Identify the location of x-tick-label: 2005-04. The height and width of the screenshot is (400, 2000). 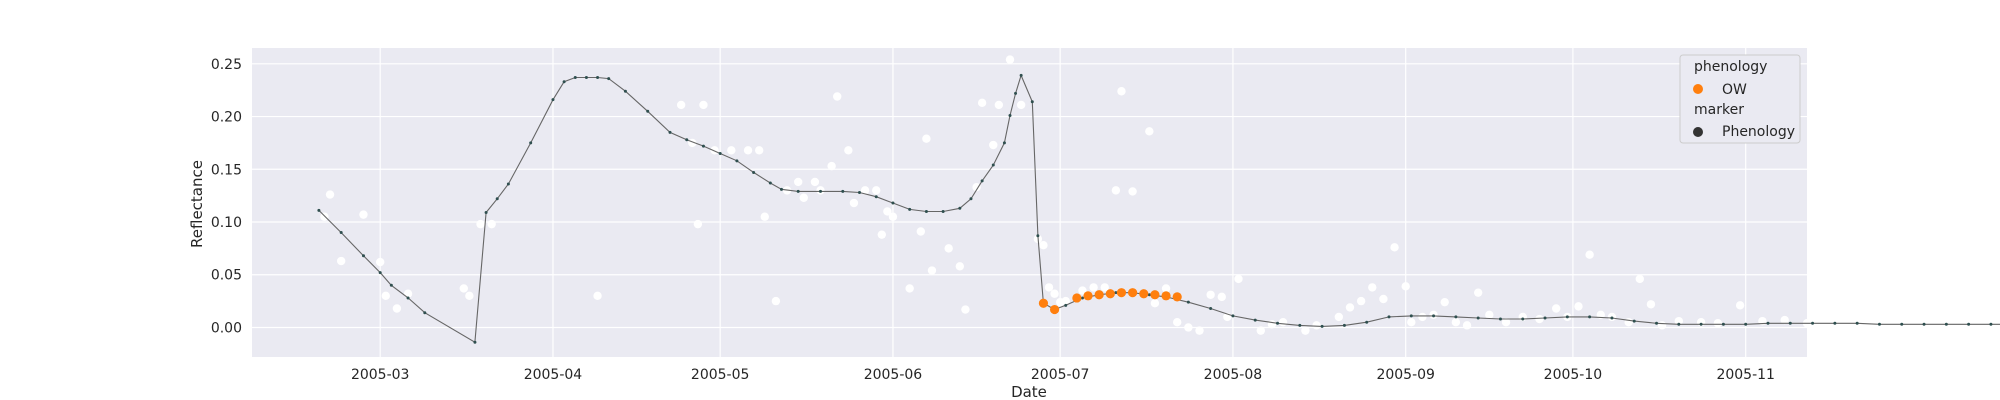
(553, 375).